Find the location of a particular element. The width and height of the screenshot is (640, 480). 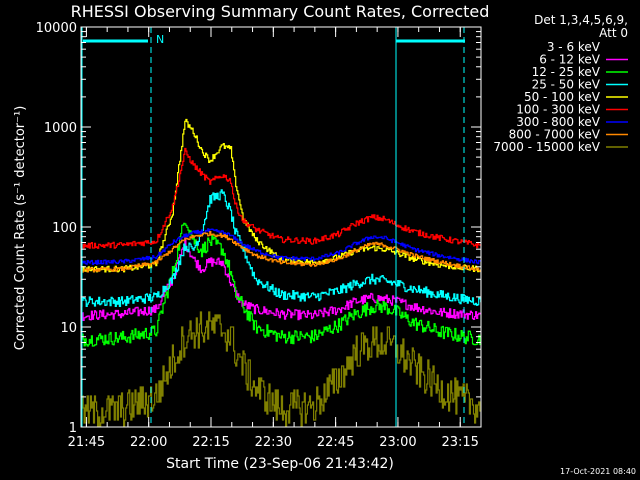

legend-item-label: 25 - 50 keV is located at coordinates (566, 85).